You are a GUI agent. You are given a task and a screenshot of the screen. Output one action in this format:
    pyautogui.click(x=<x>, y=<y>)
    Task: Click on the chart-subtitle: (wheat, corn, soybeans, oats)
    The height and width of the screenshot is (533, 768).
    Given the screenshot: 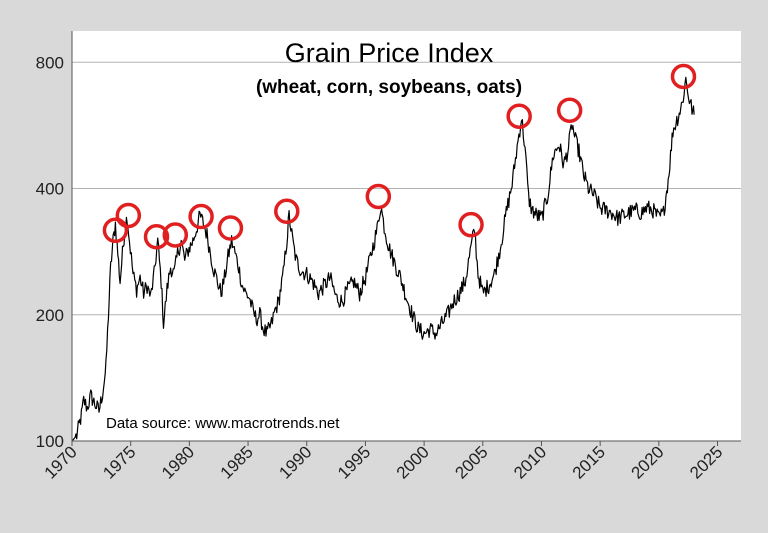 What is the action you would take?
    pyautogui.click(x=389, y=87)
    